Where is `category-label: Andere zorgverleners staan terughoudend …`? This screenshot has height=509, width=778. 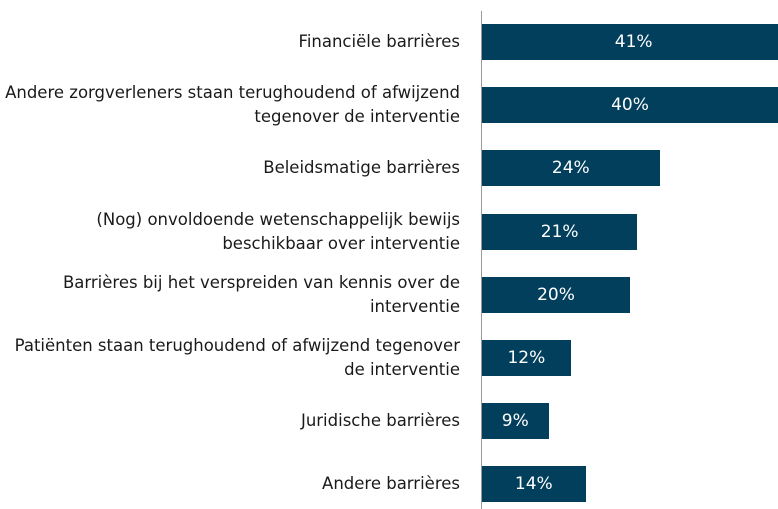
category-label: Andere zorgverleners staan terughoudend … is located at coordinates (232, 105).